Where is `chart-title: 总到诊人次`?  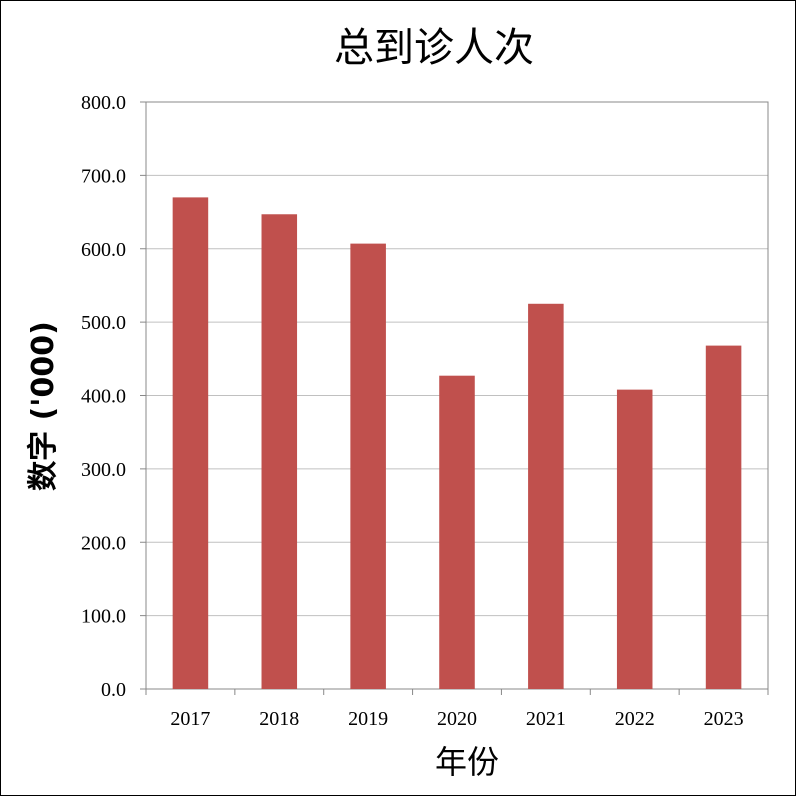 chart-title: 总到诊人次 is located at coordinates (434, 48).